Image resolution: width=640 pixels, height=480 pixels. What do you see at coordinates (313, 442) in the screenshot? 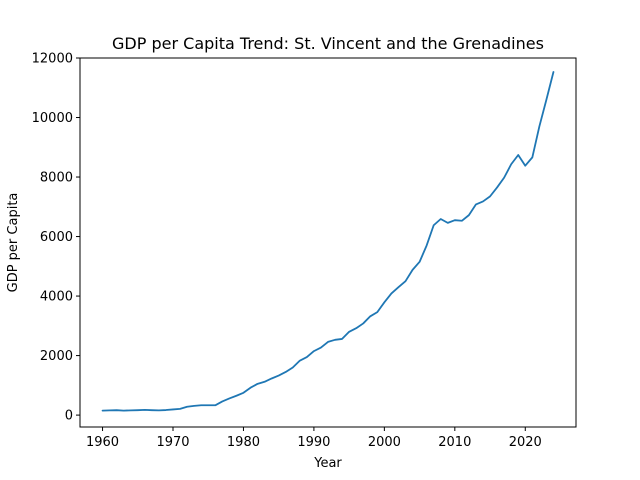
I see `x-tick-label: 1990` at bounding box center [313, 442].